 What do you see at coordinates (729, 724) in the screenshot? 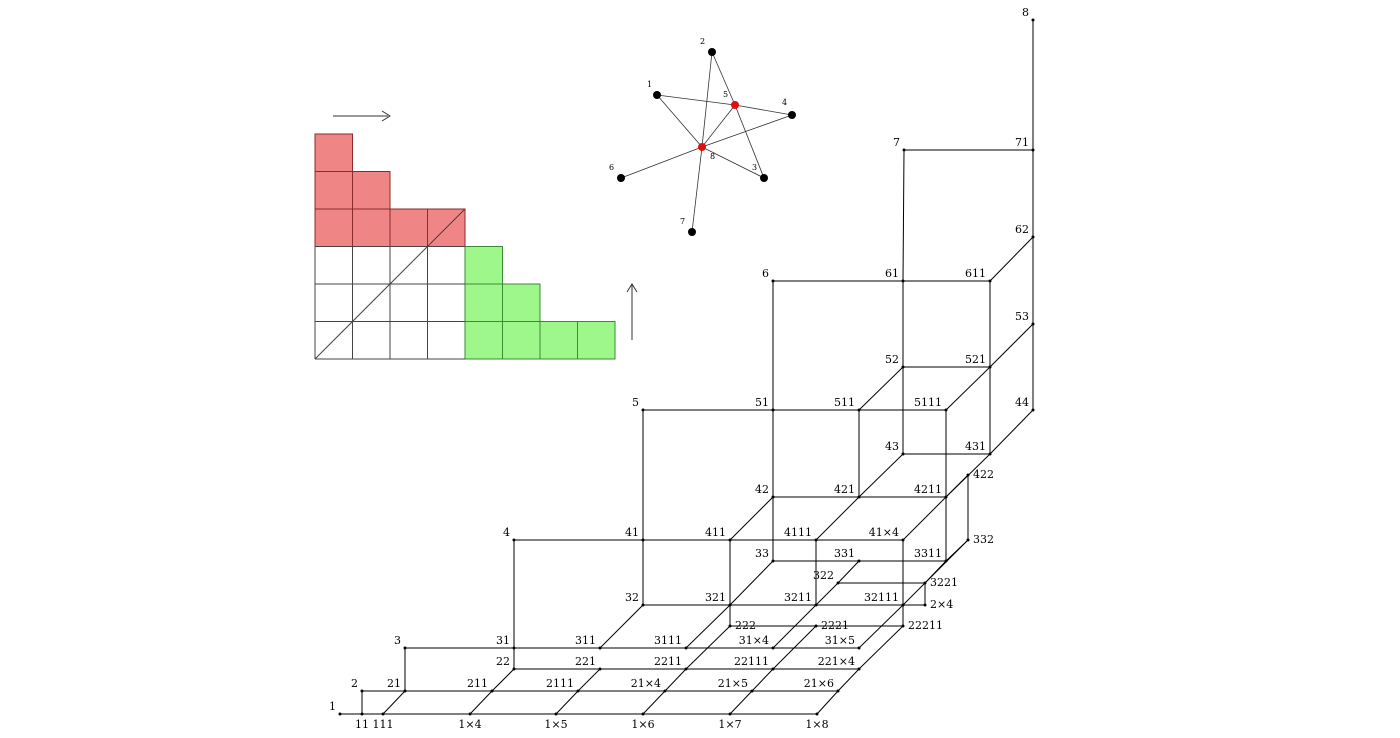
I see `lattice-node-label: 1×7` at bounding box center [729, 724].